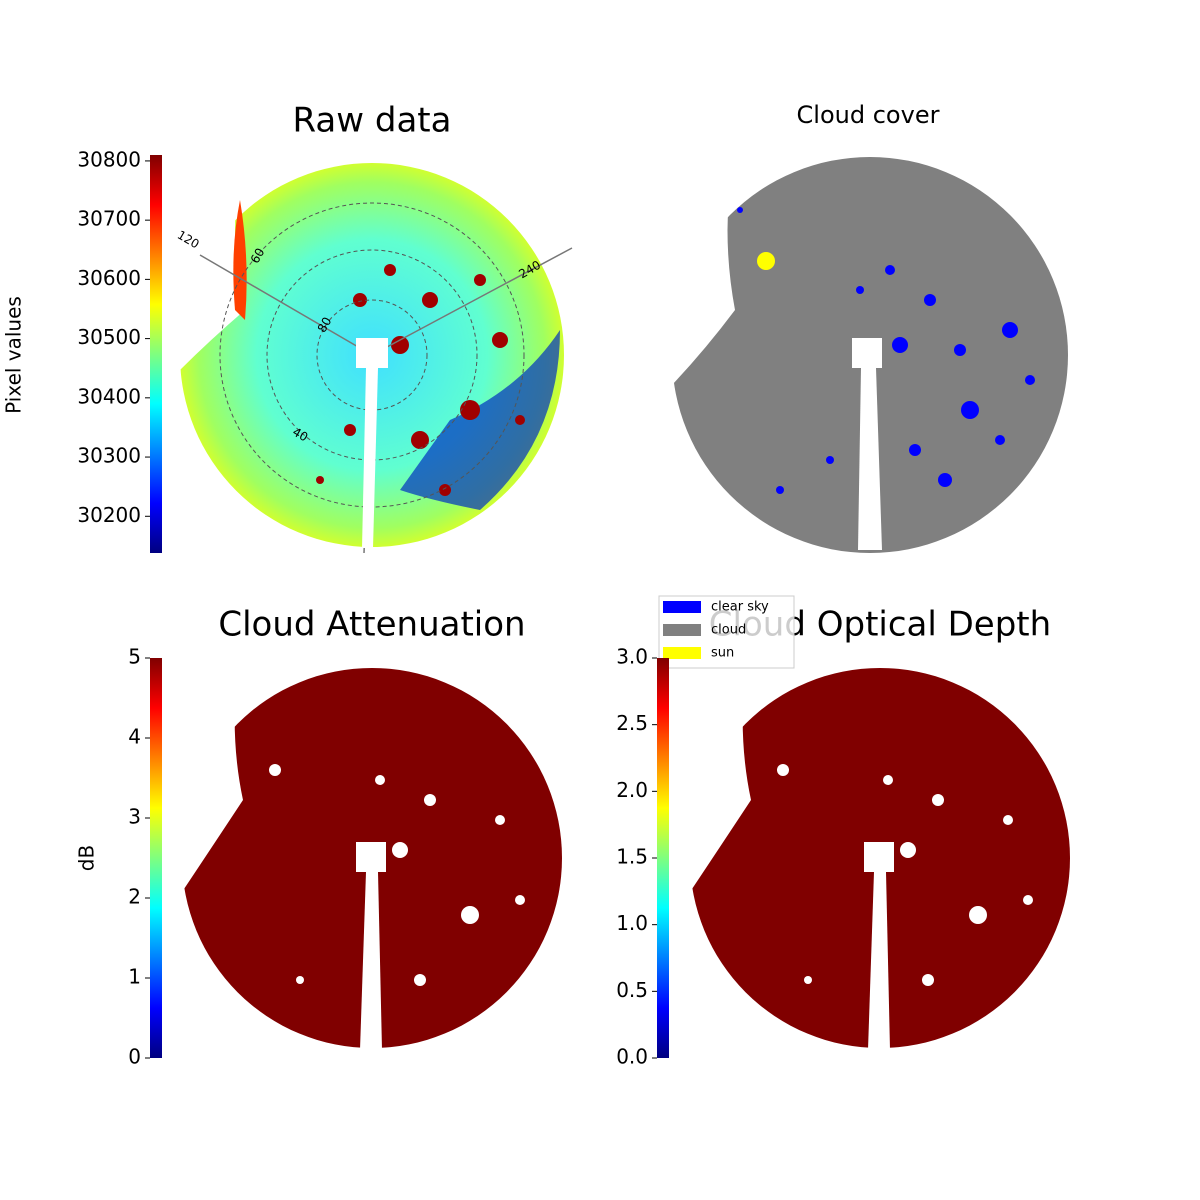  I want to click on cloud-cover-image, so click(864, 351).